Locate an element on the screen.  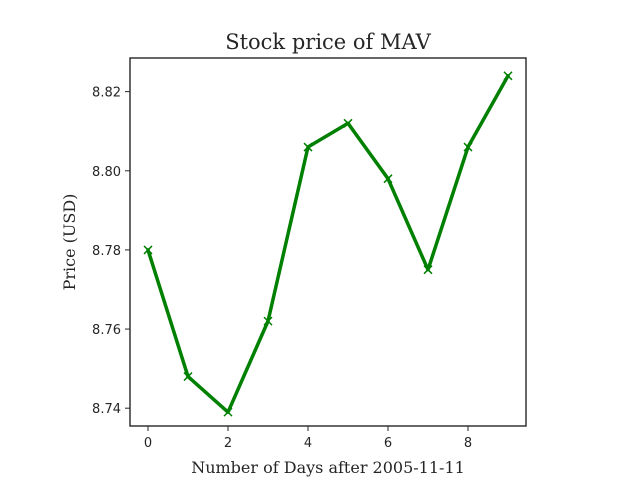
y-tick-label: 8.76 is located at coordinates (106, 330).